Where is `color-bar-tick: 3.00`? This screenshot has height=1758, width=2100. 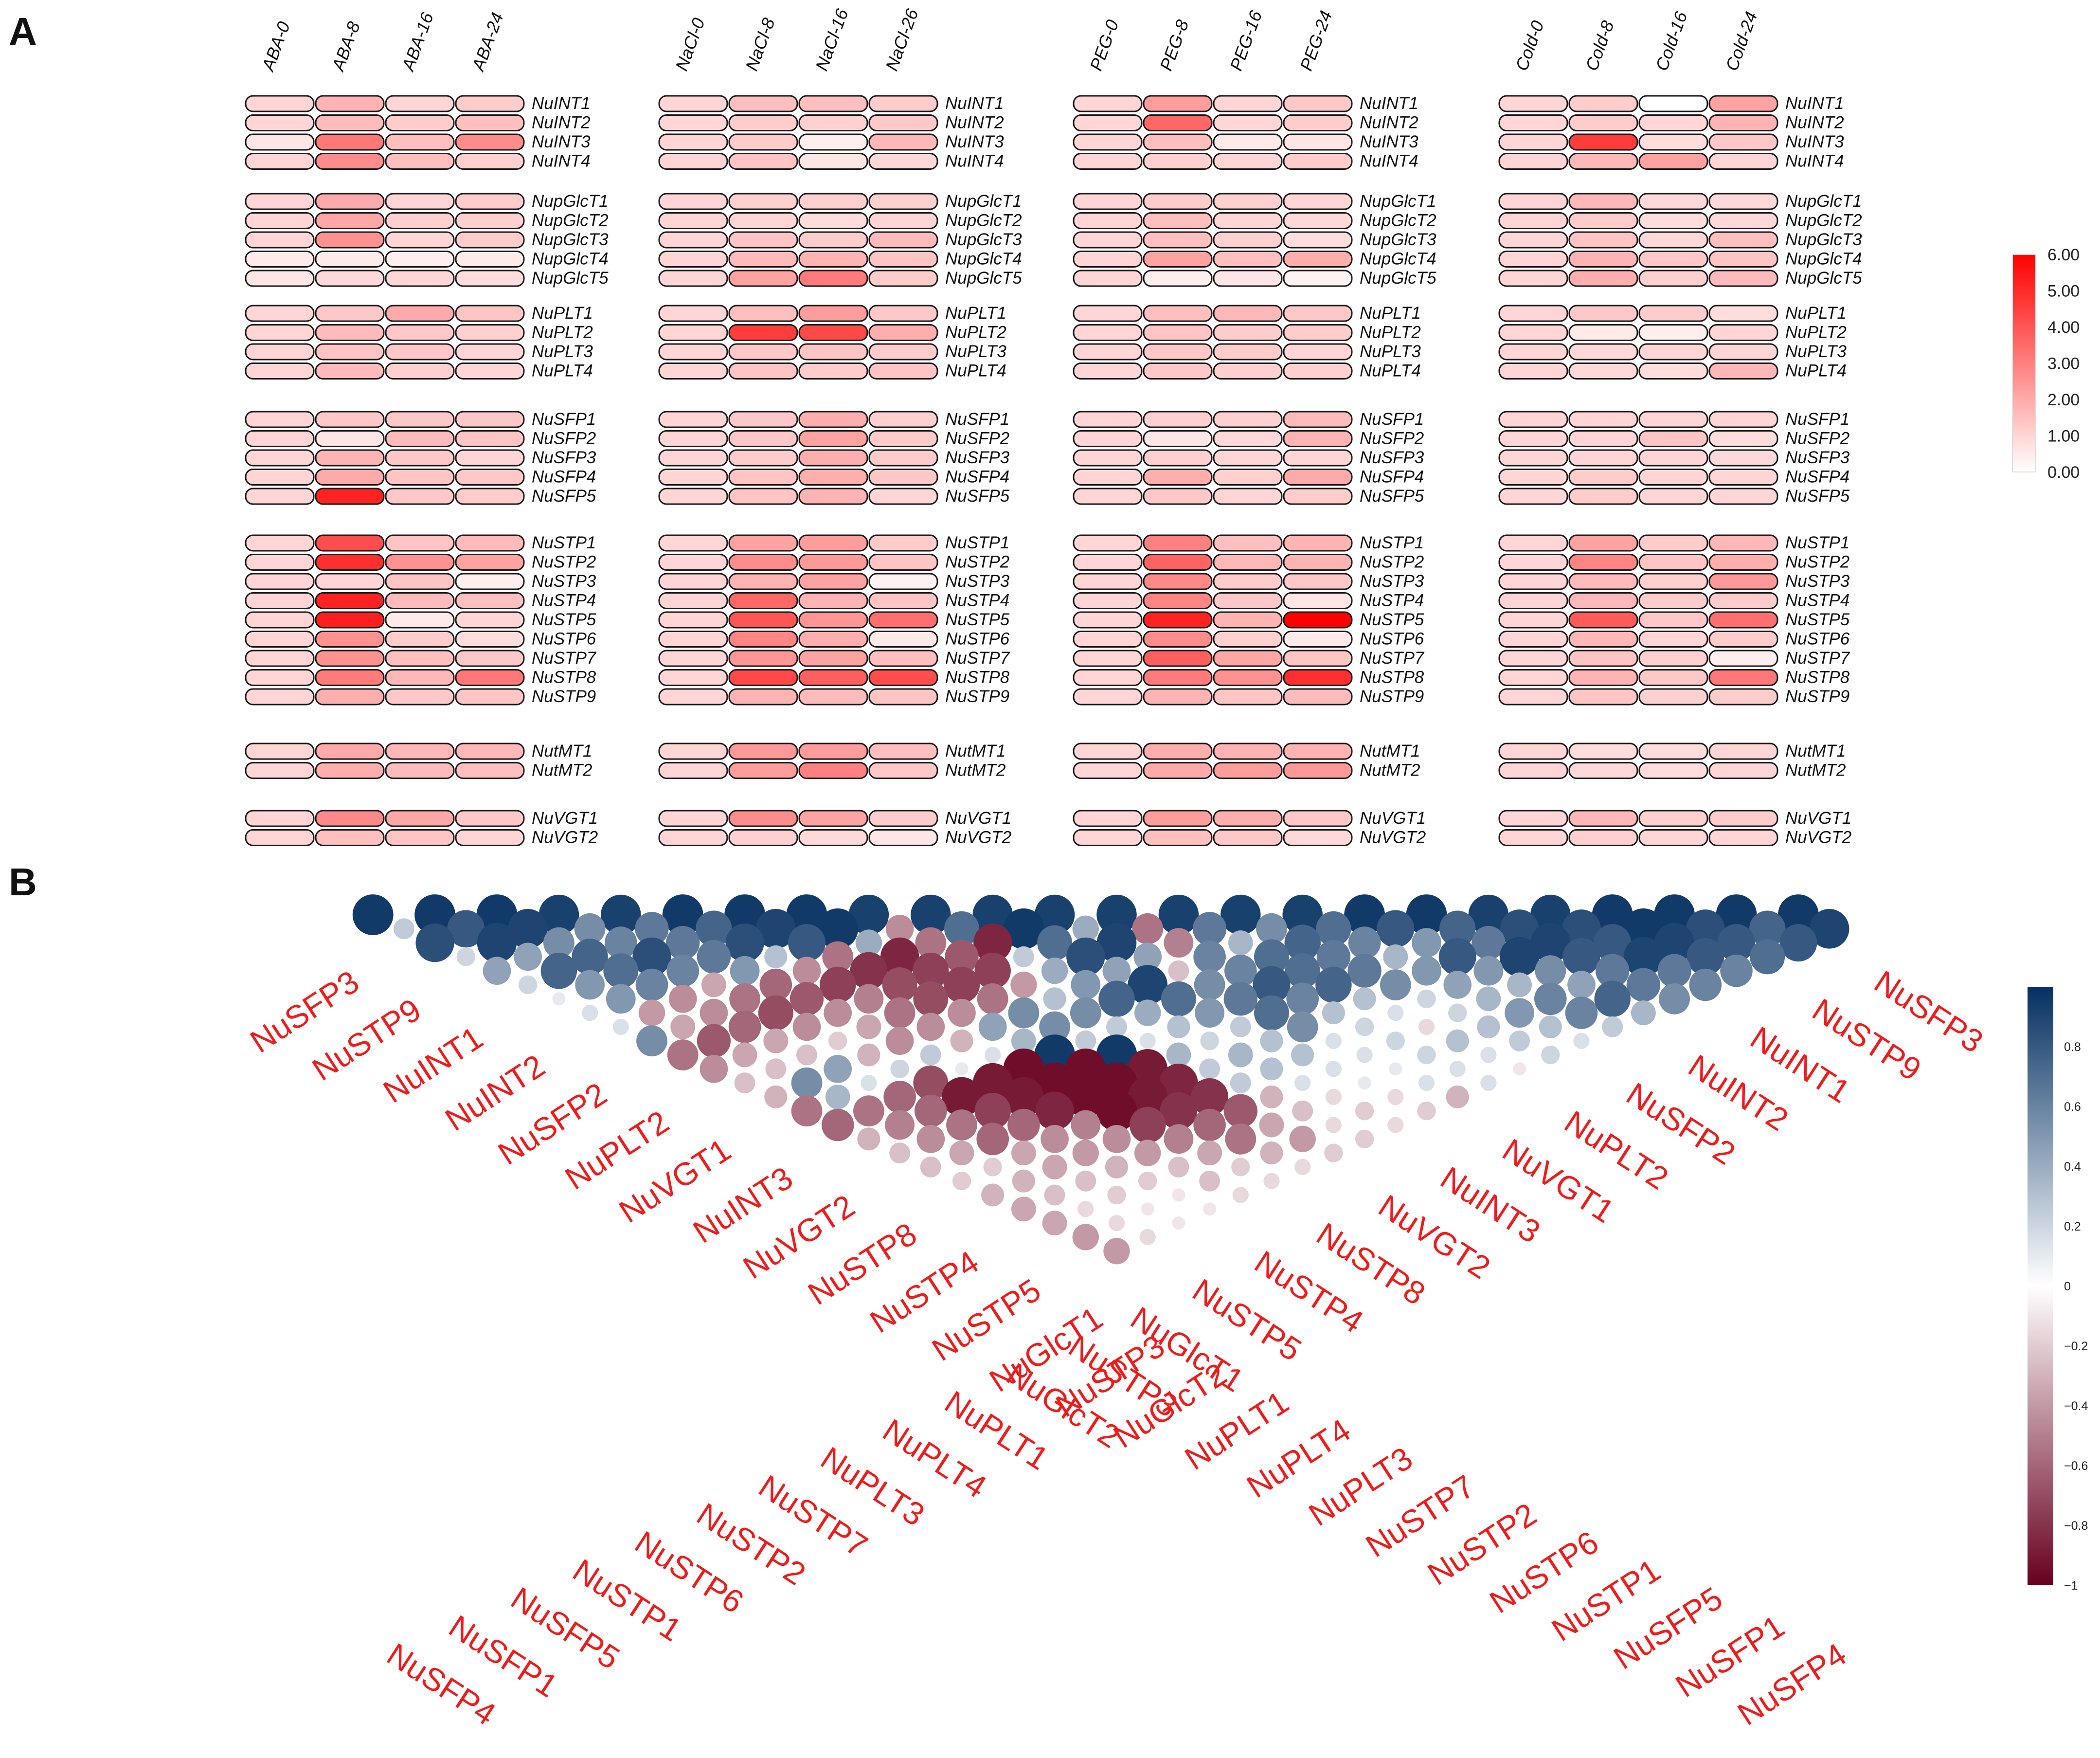 color-bar-tick: 3.00 is located at coordinates (2063, 364).